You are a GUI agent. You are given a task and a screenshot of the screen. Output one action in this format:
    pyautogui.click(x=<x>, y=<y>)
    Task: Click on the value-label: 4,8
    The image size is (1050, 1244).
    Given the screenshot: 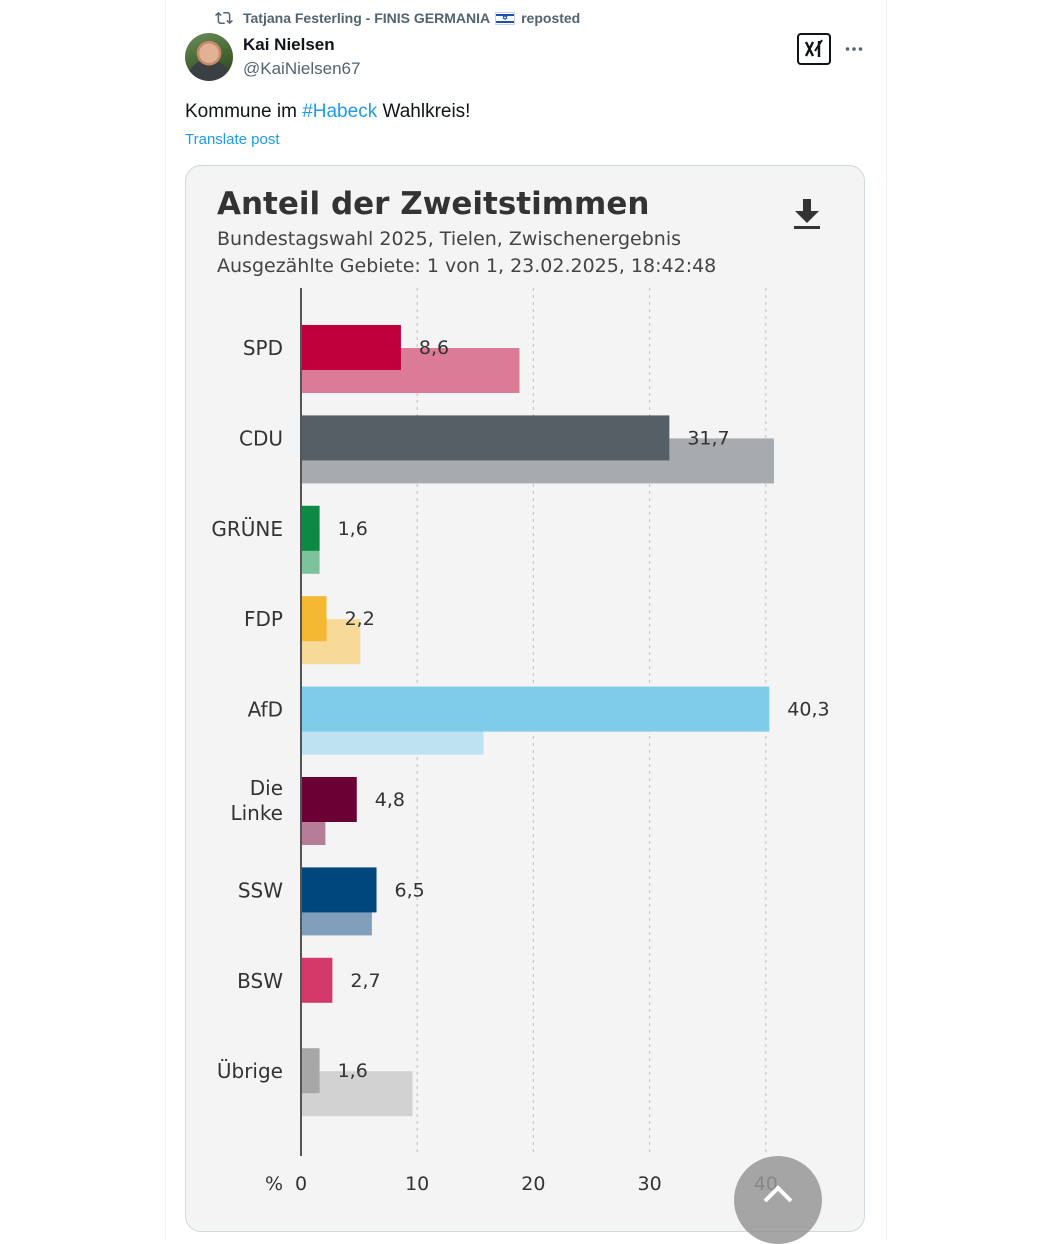 What is the action you would take?
    pyautogui.click(x=390, y=800)
    